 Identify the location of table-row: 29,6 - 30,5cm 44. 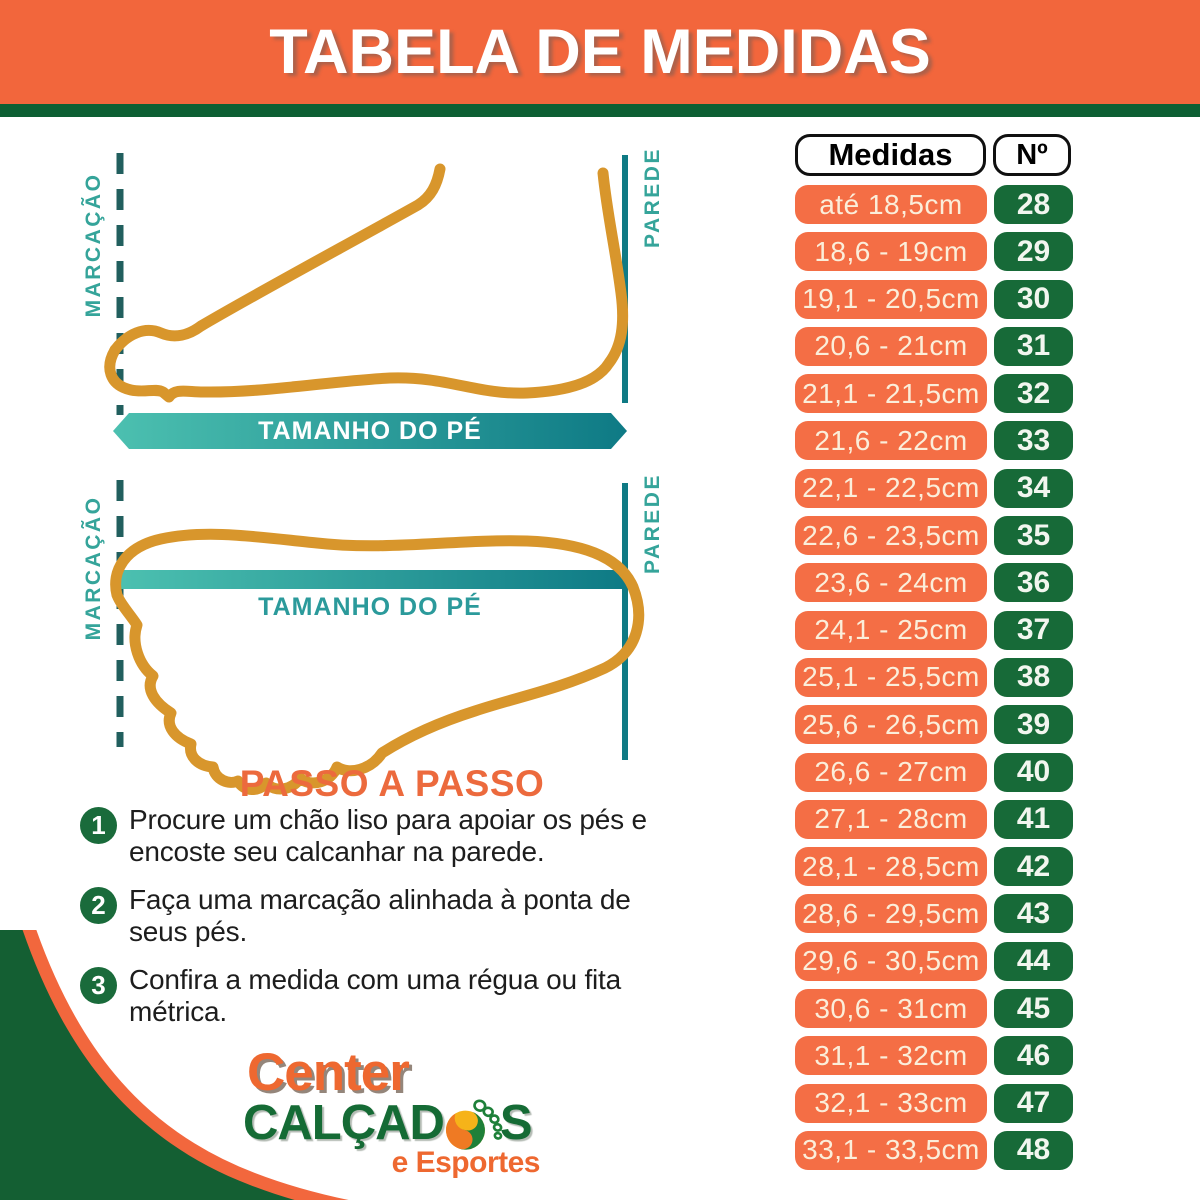
(936, 961).